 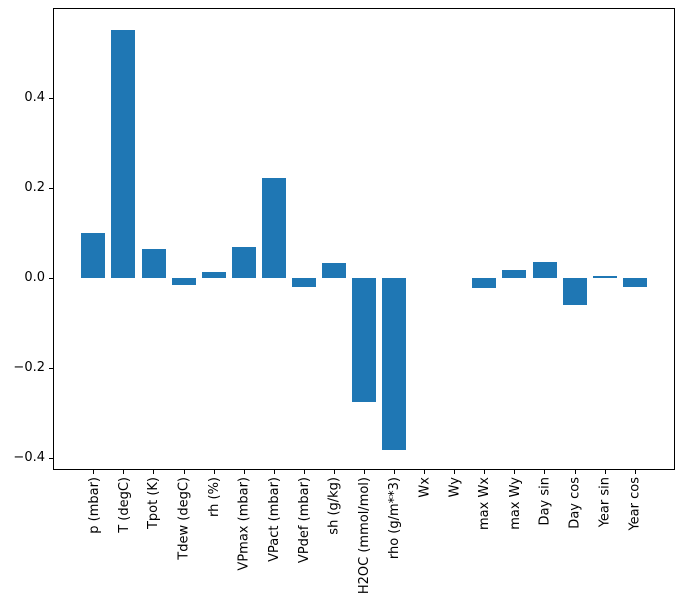 What do you see at coordinates (124, 505) in the screenshot?
I see `x-tick-label-text: T (degC)` at bounding box center [124, 505].